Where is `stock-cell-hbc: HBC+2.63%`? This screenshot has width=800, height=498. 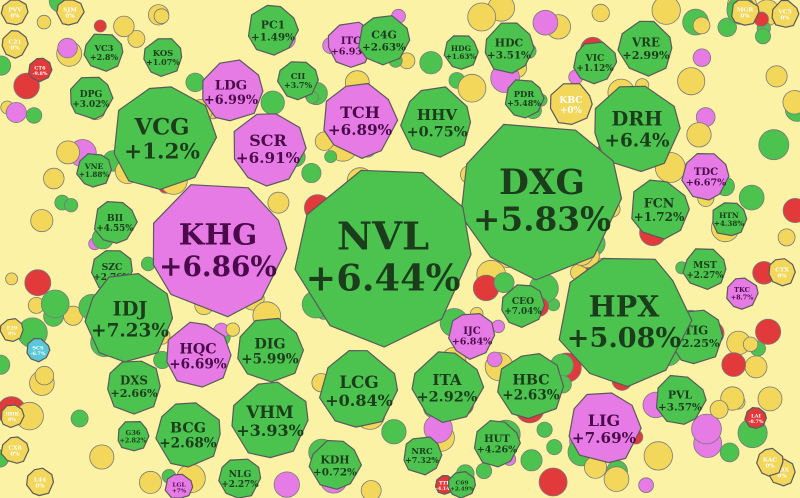
stock-cell-hbc: HBC+2.63% is located at coordinates (531, 386).